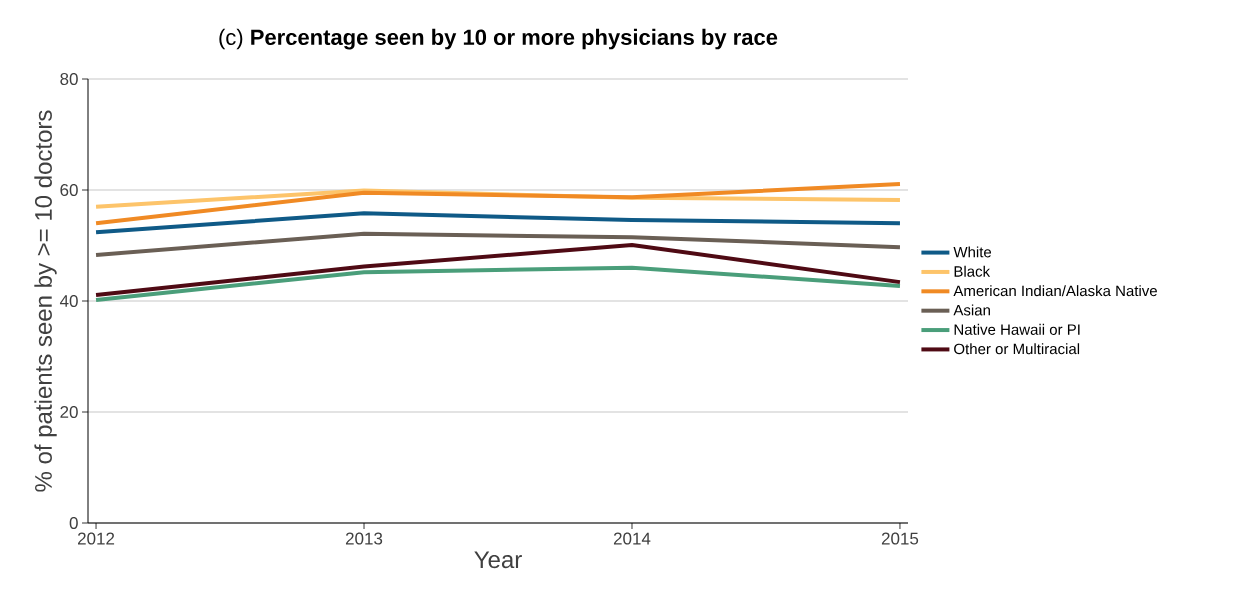  I want to click on legend-label: Other or Multiracial, so click(1017, 349).